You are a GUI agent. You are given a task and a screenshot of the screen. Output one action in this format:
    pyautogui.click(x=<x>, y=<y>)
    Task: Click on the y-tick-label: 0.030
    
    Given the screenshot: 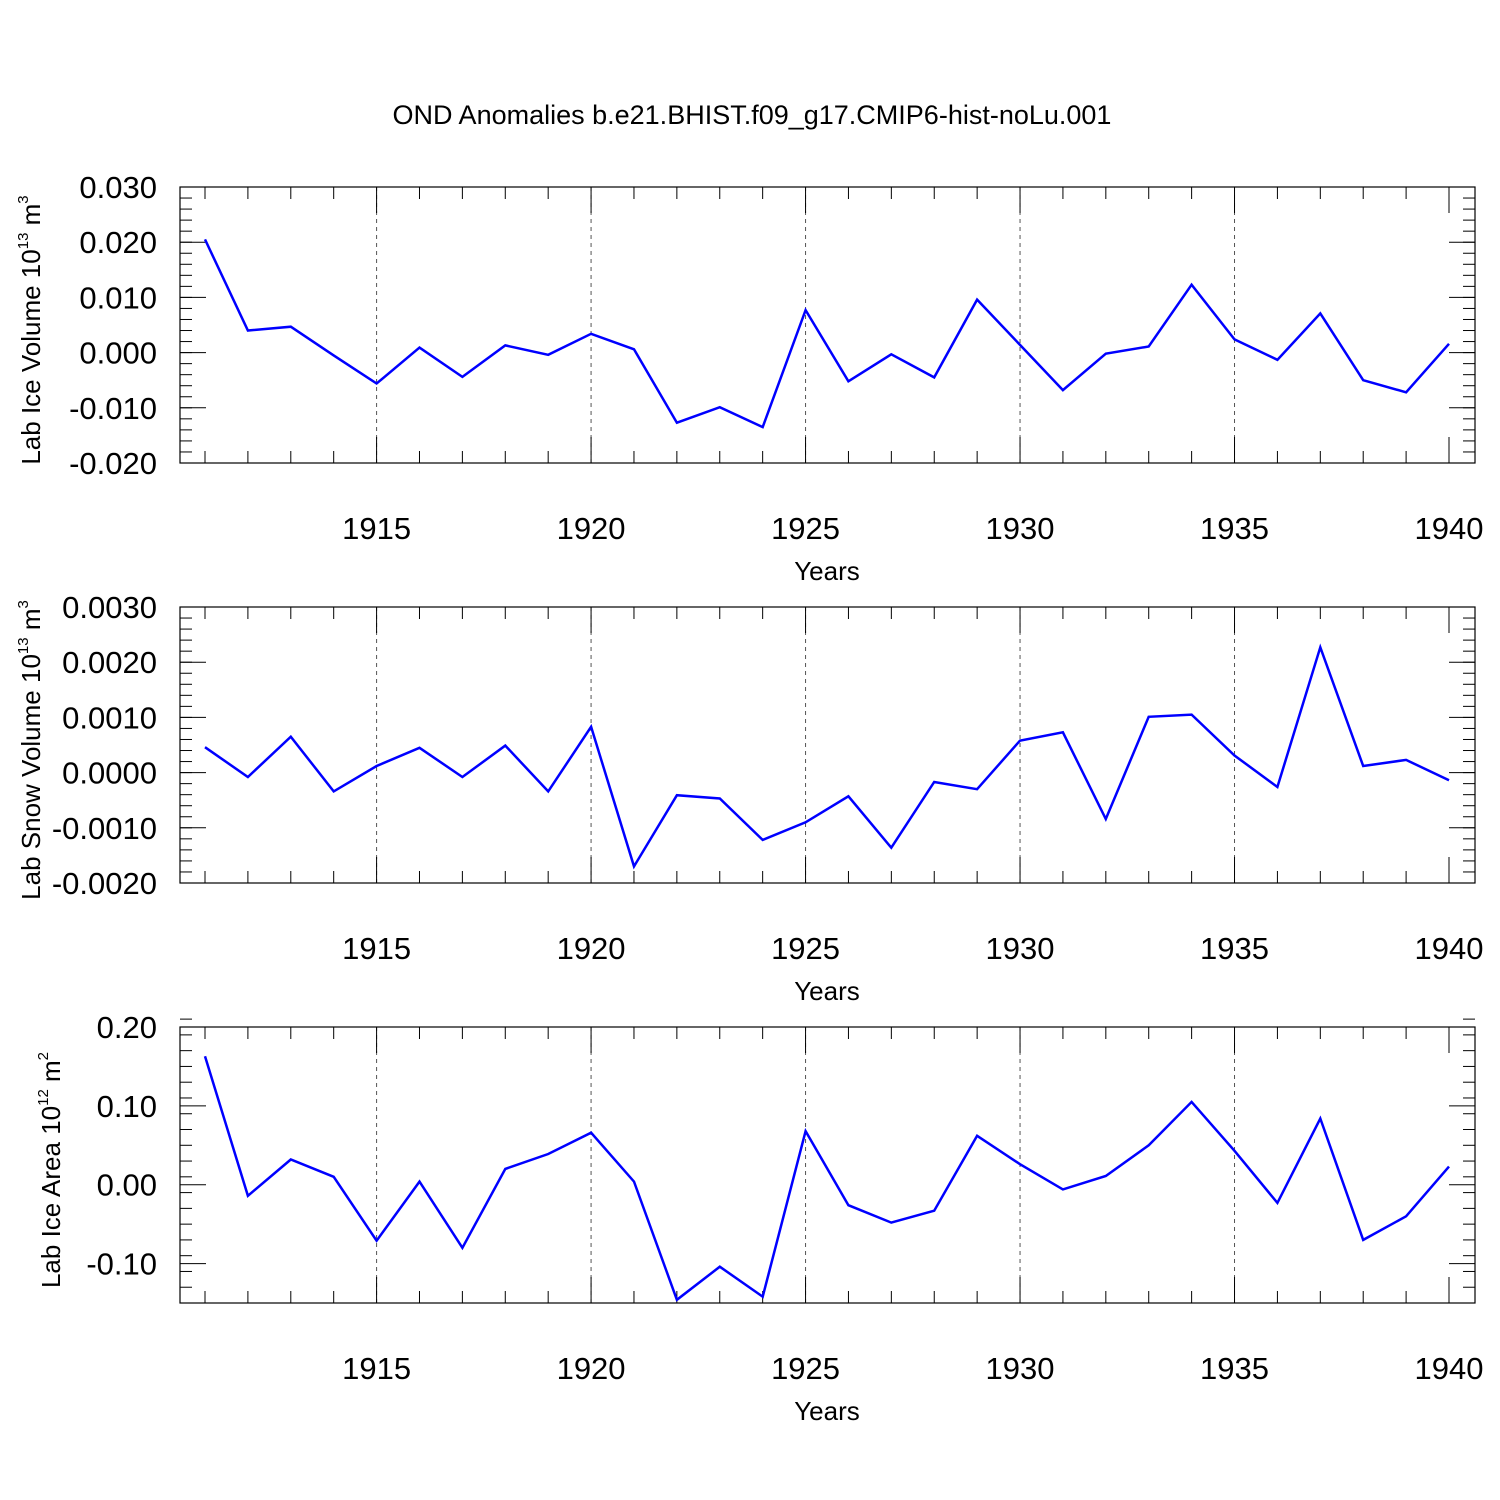 What is the action you would take?
    pyautogui.click(x=118, y=187)
    